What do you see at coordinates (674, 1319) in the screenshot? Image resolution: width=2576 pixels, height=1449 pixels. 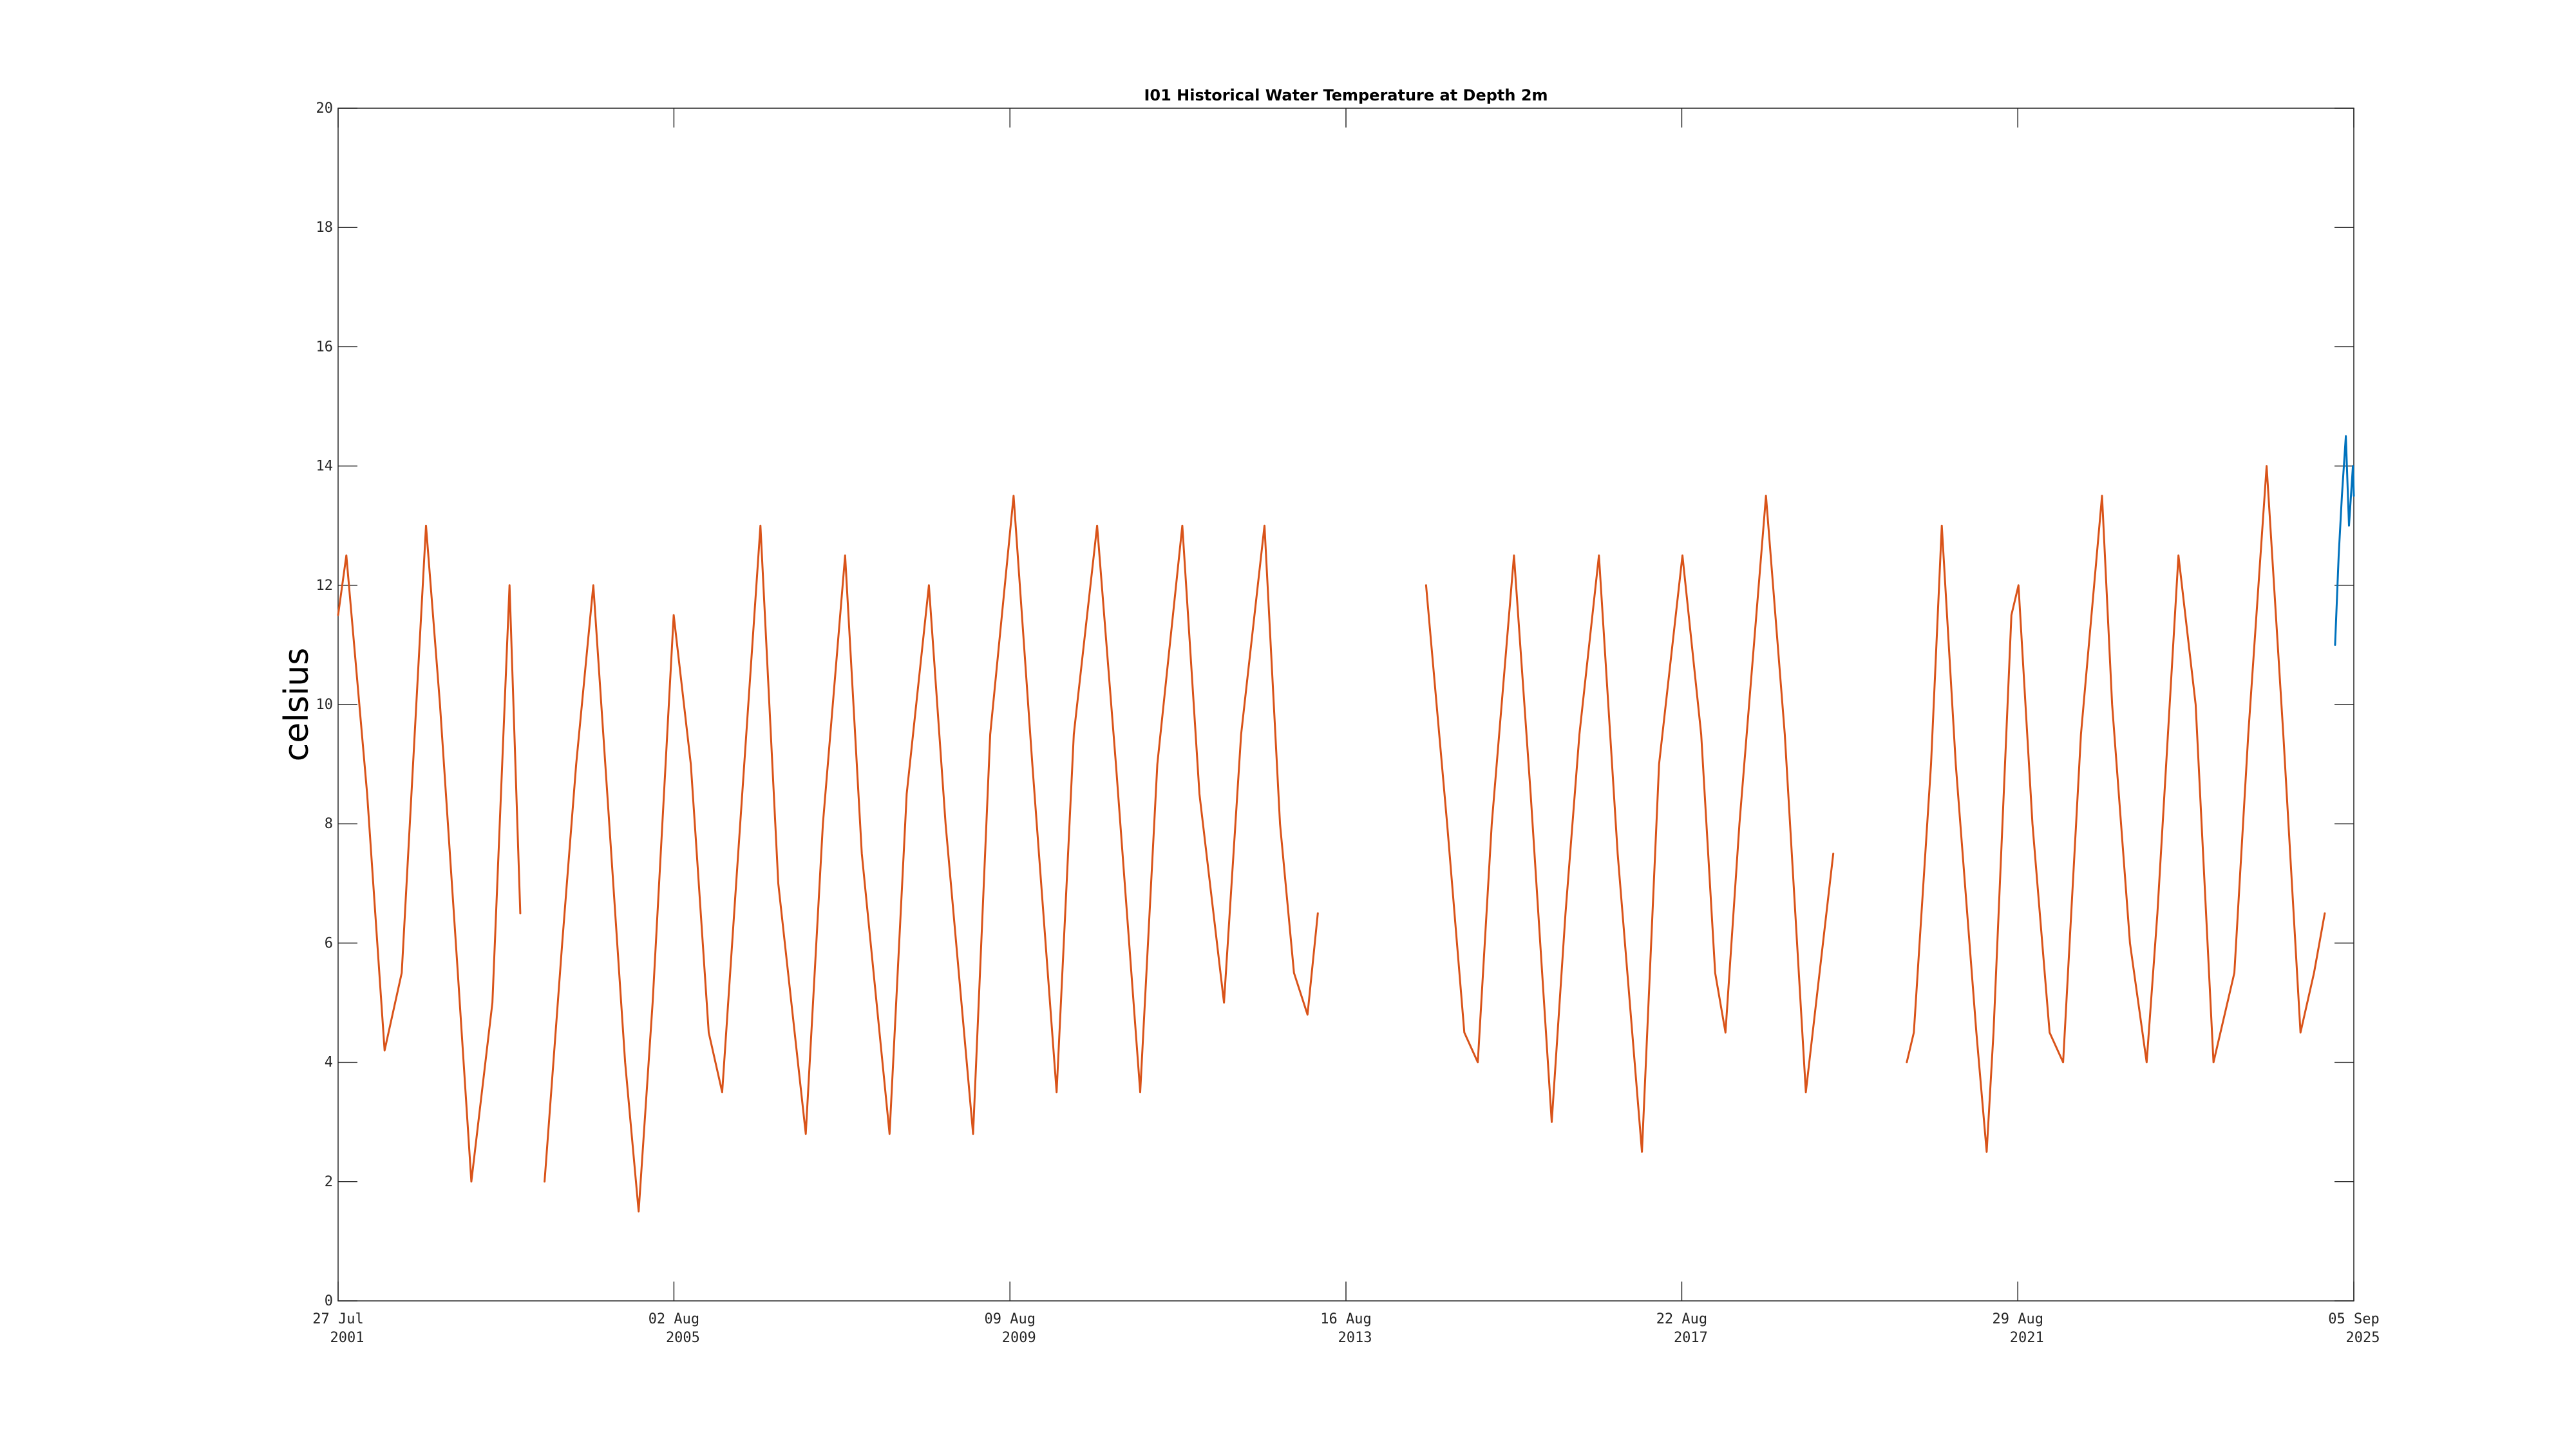 I see `x-tick-label-date: 02 Aug` at bounding box center [674, 1319].